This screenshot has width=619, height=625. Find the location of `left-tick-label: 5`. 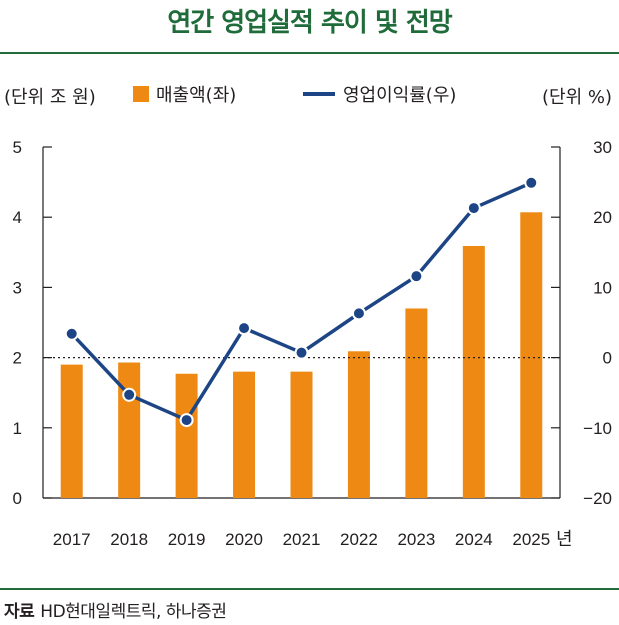

left-tick-label: 5 is located at coordinates (17, 147).